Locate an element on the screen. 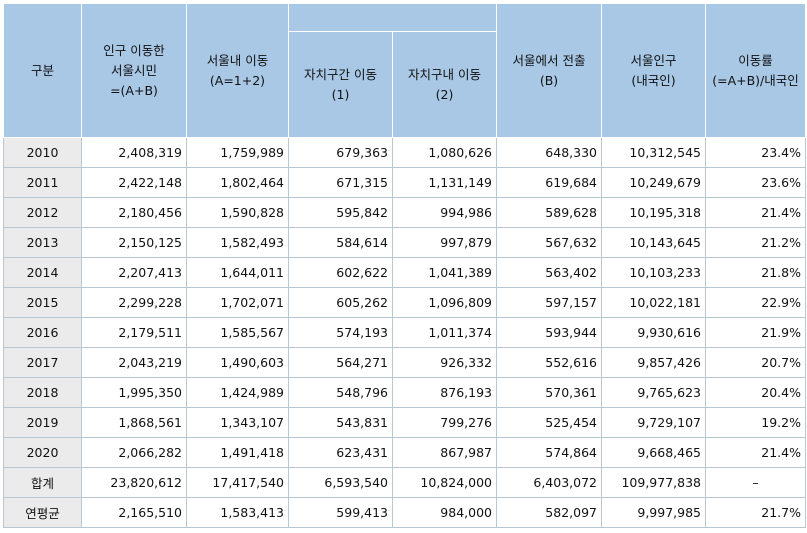 This screenshot has width=807, height=533. table-cell: 20.7% is located at coordinates (755, 362).